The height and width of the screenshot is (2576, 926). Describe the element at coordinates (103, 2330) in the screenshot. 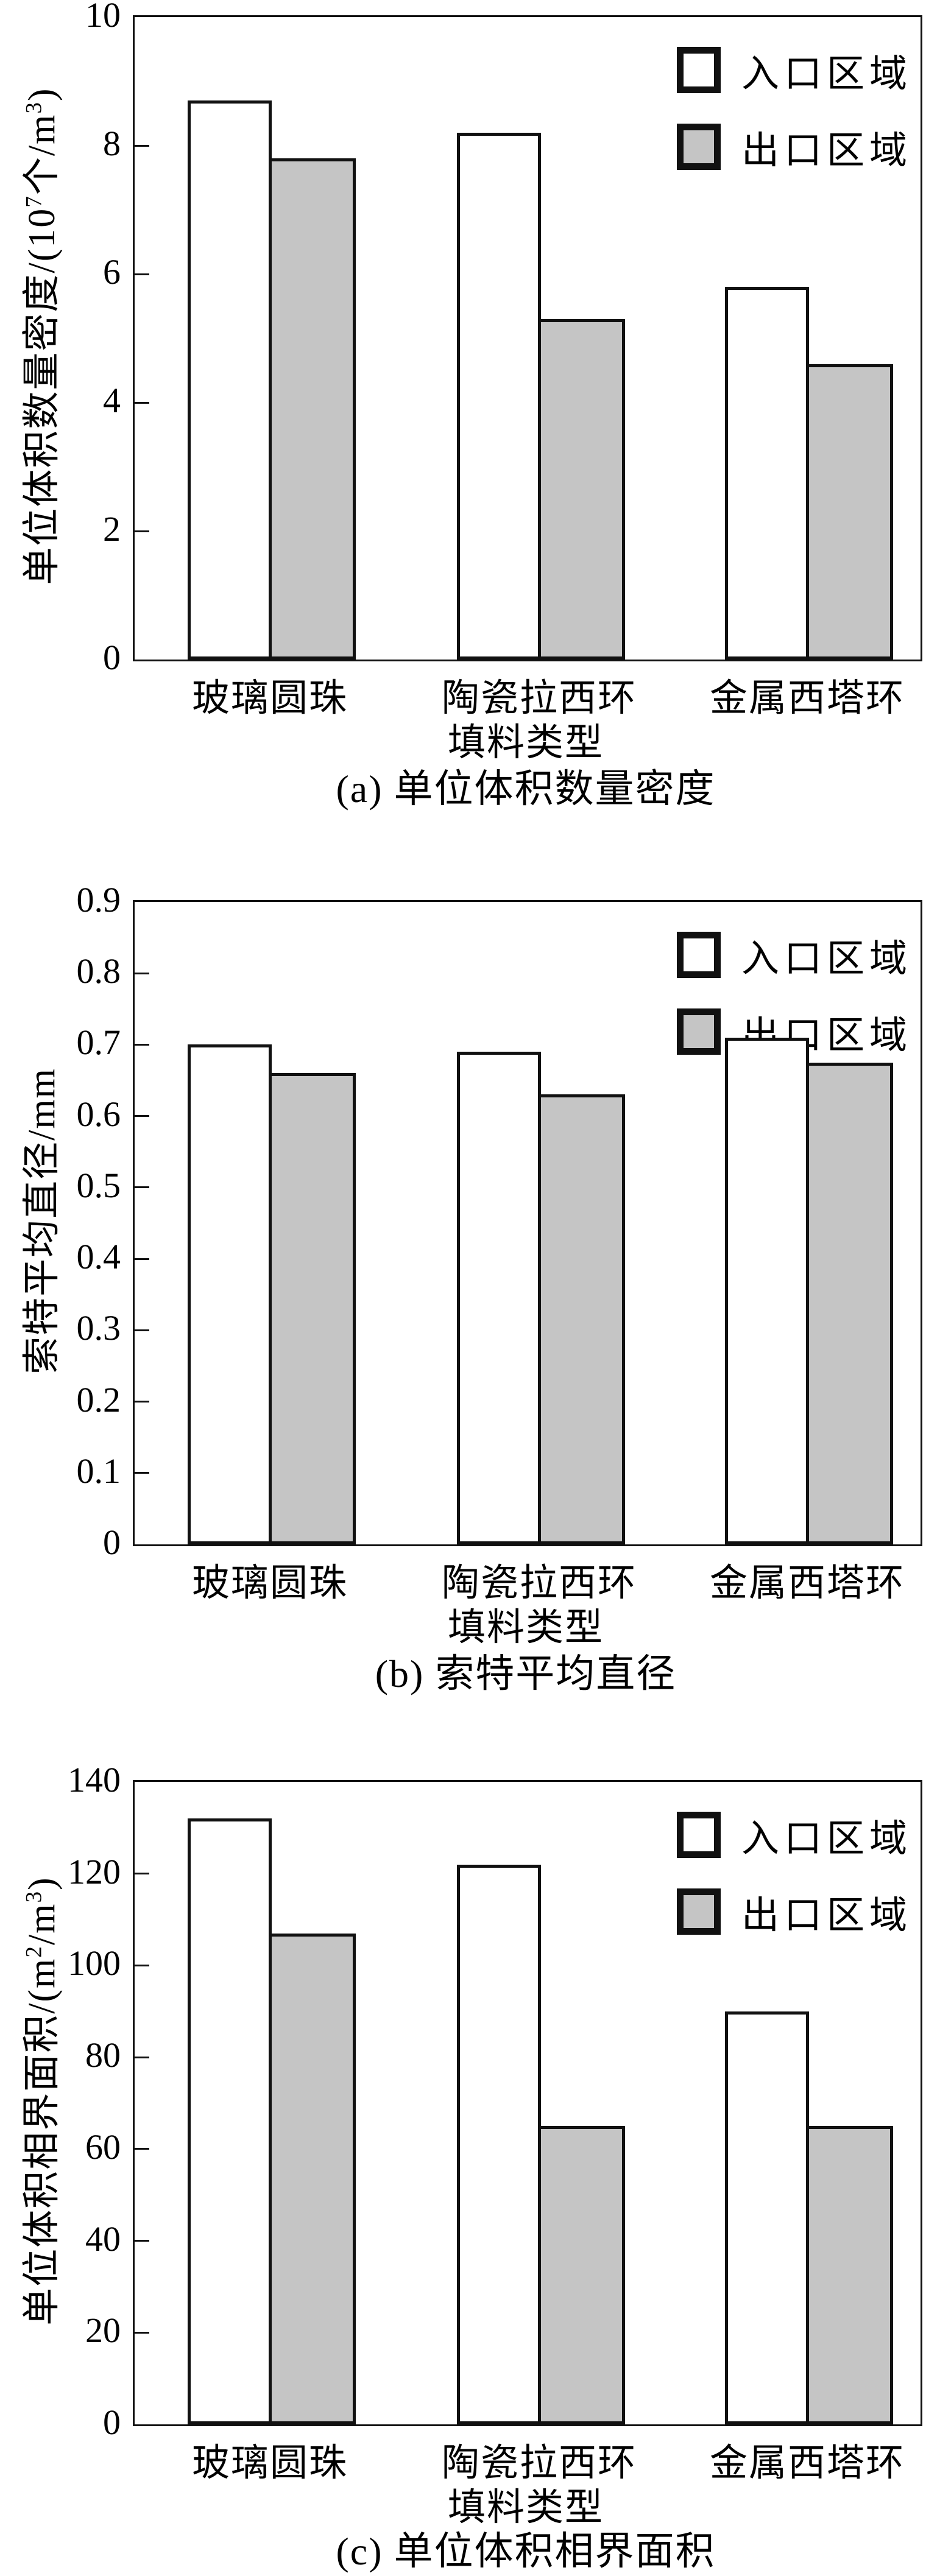

I see `y-tick-label: 20` at that location.